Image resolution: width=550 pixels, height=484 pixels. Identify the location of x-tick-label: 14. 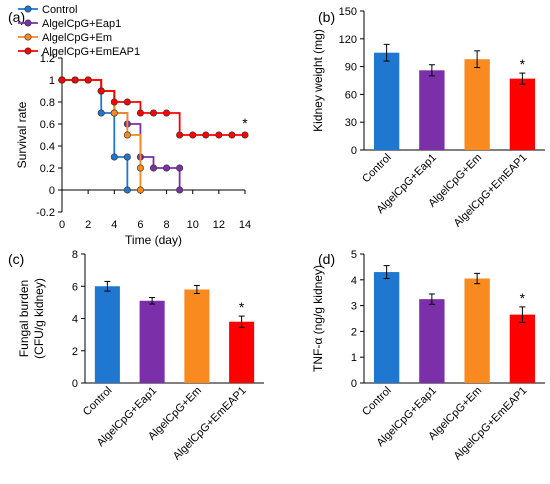
(245, 225).